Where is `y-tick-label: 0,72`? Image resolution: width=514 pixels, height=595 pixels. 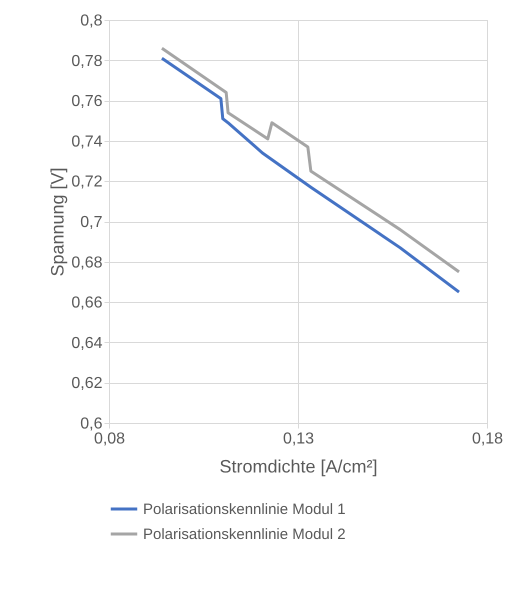 y-tick-label: 0,72 is located at coordinates (87, 182).